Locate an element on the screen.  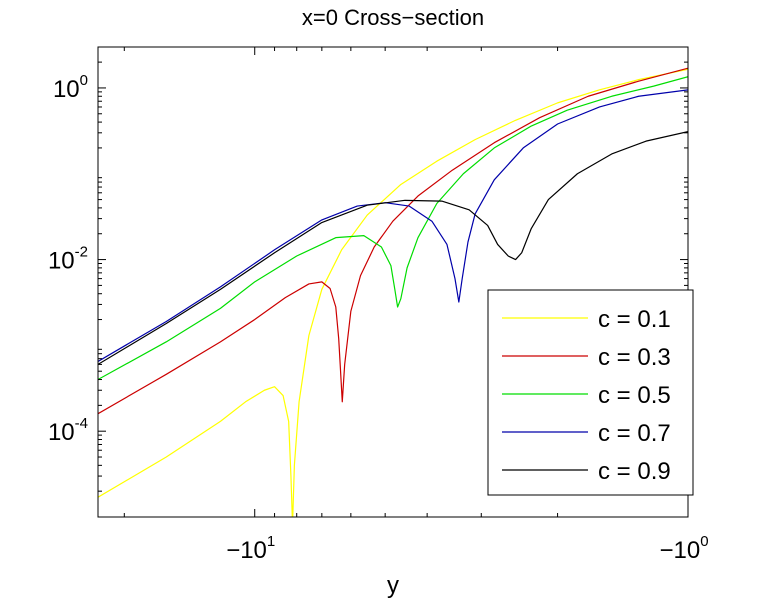
y-tick-label: 10⁰ is located at coordinates (70, 87).